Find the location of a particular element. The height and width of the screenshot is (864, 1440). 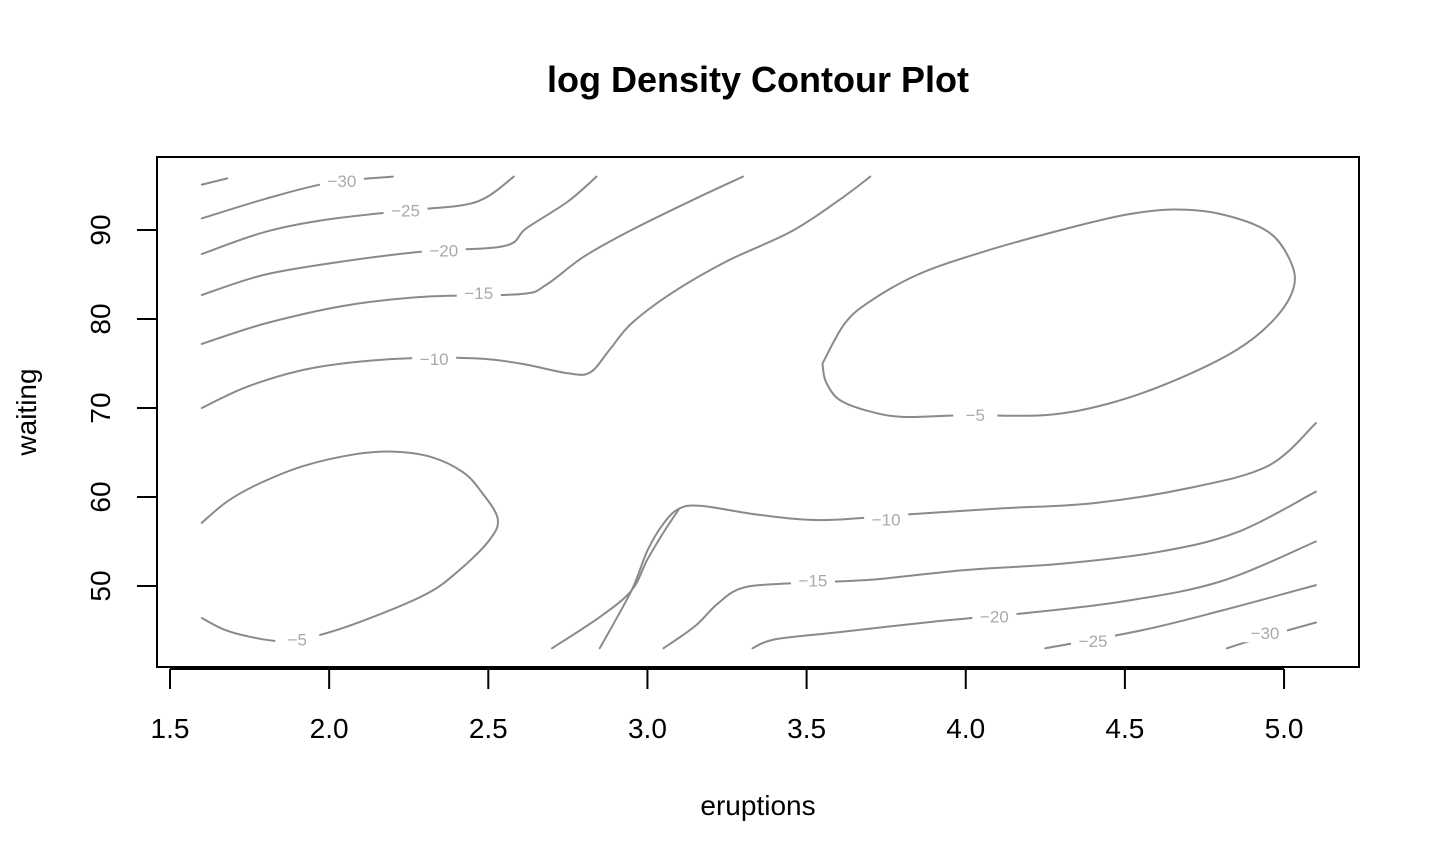

x-tick-label: 5.0 is located at coordinates (1284, 728).